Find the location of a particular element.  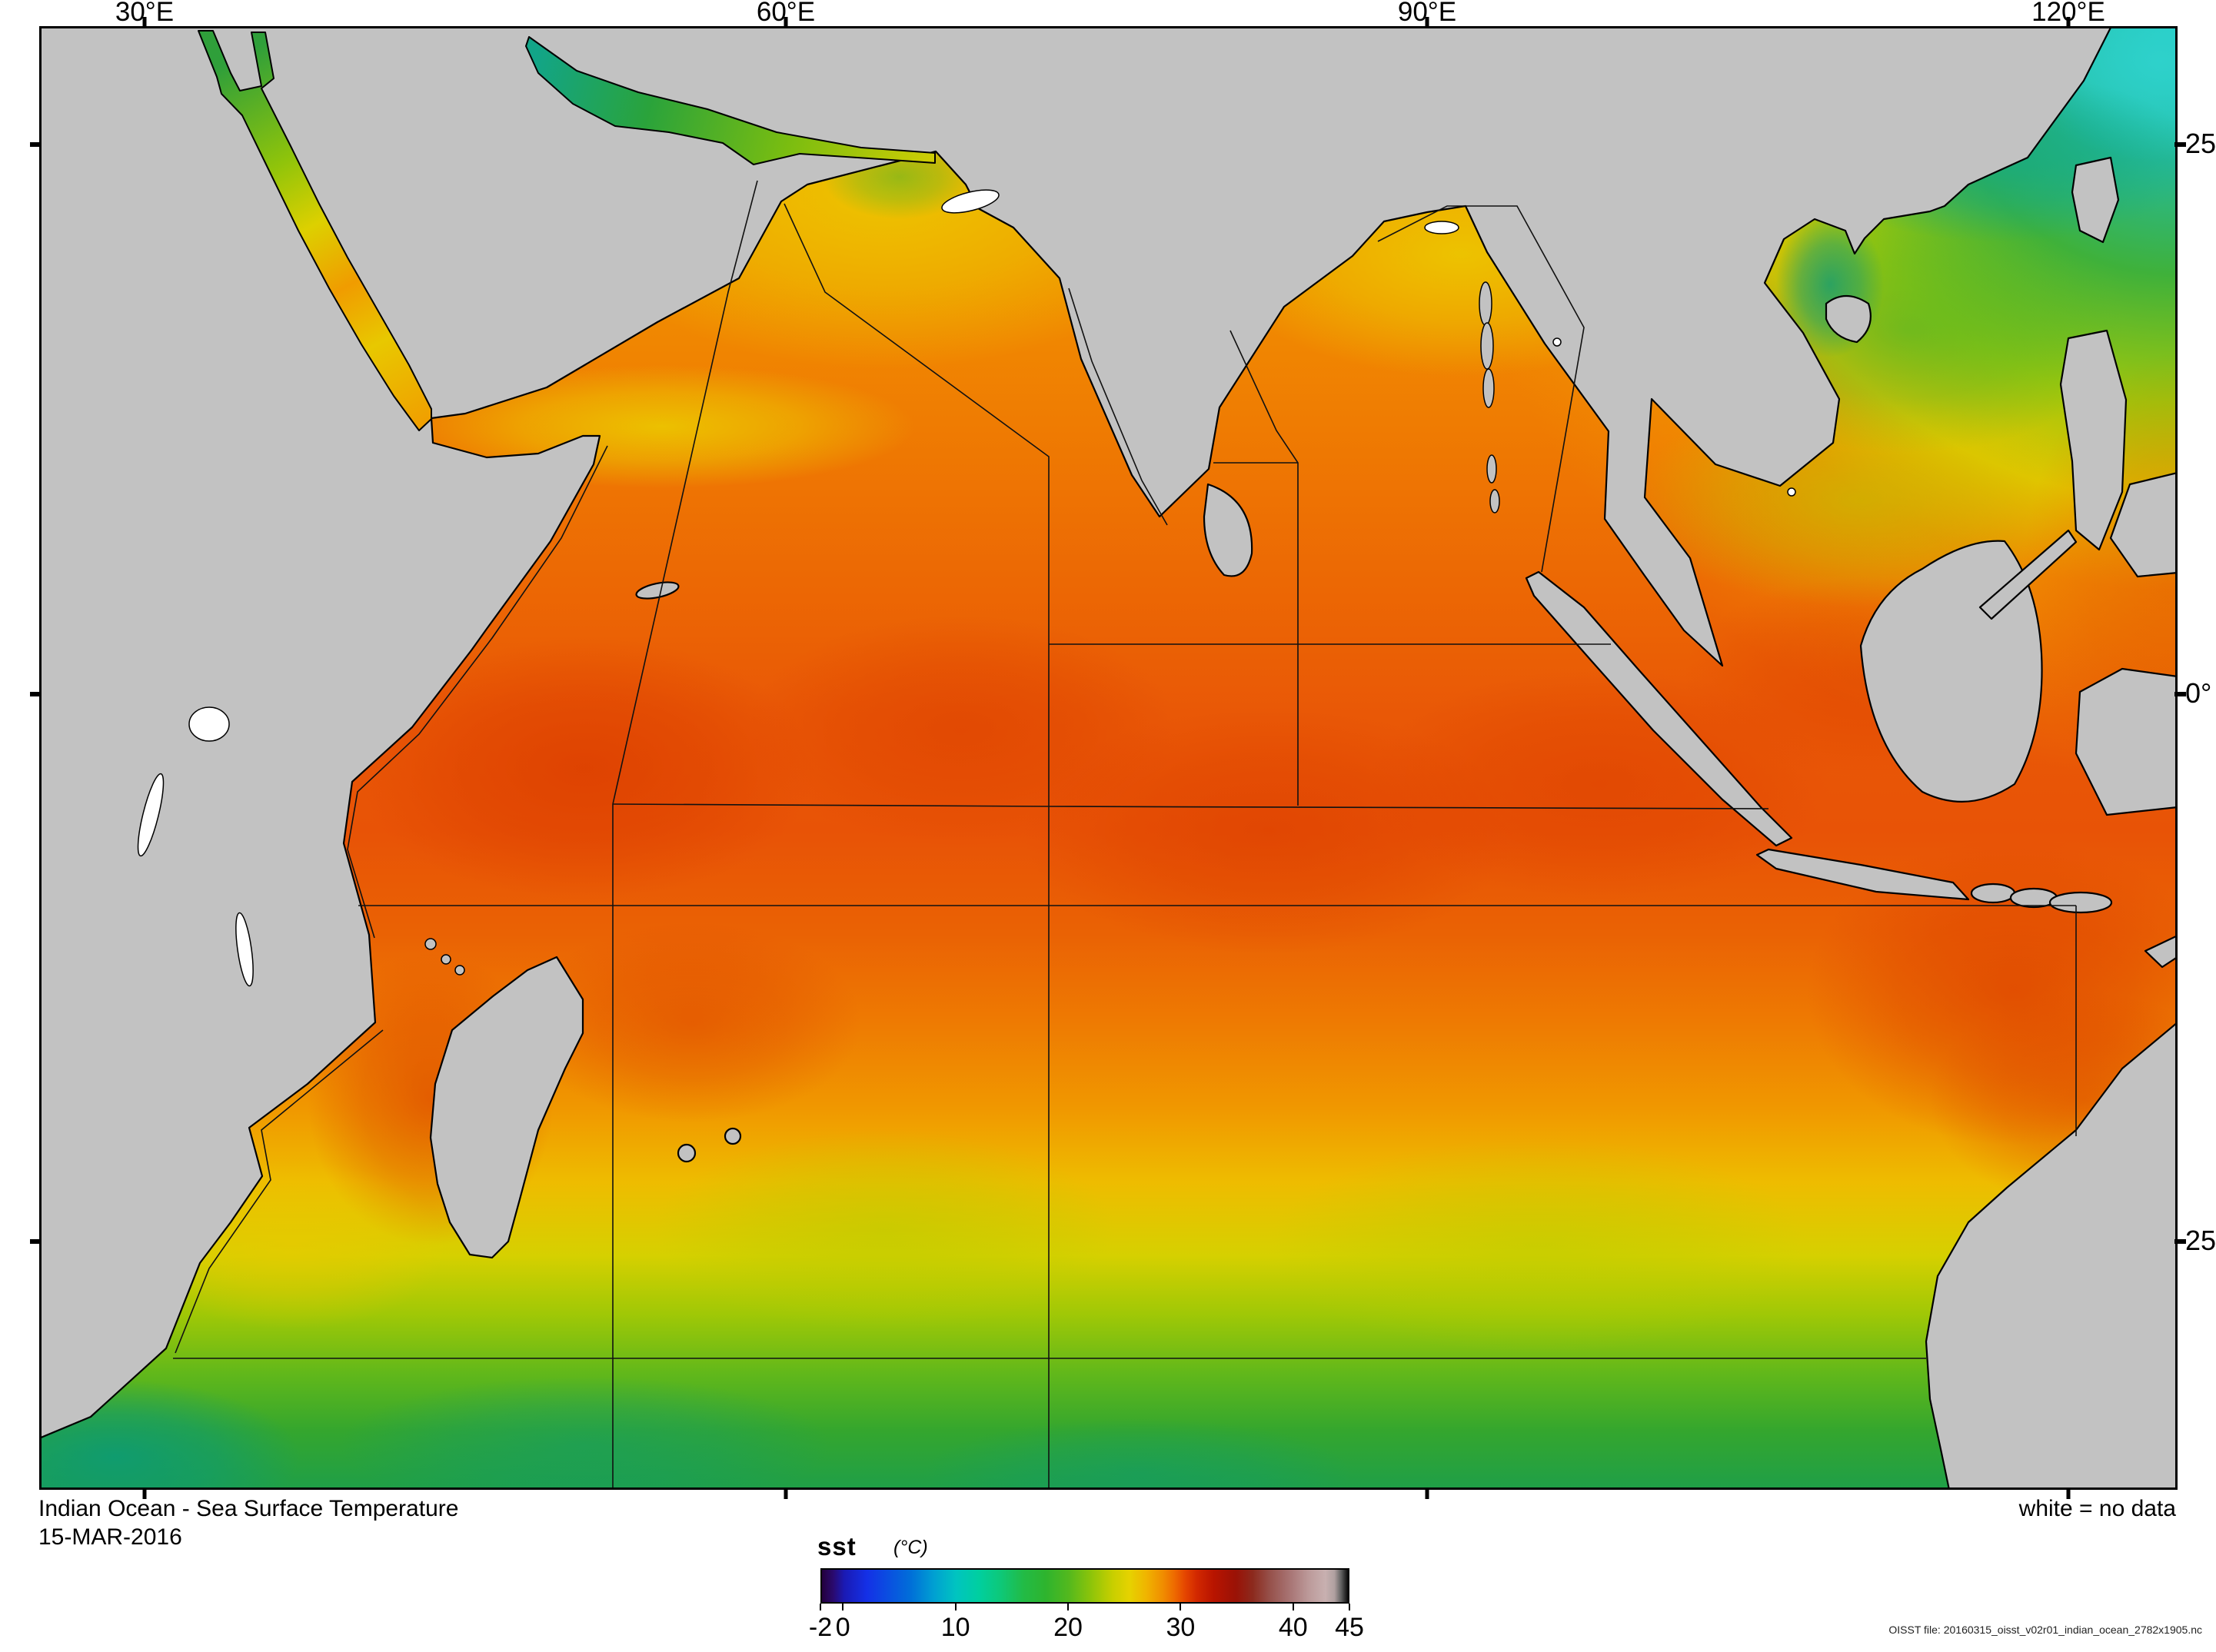

land-mindanao is located at coordinates (2144, 524).